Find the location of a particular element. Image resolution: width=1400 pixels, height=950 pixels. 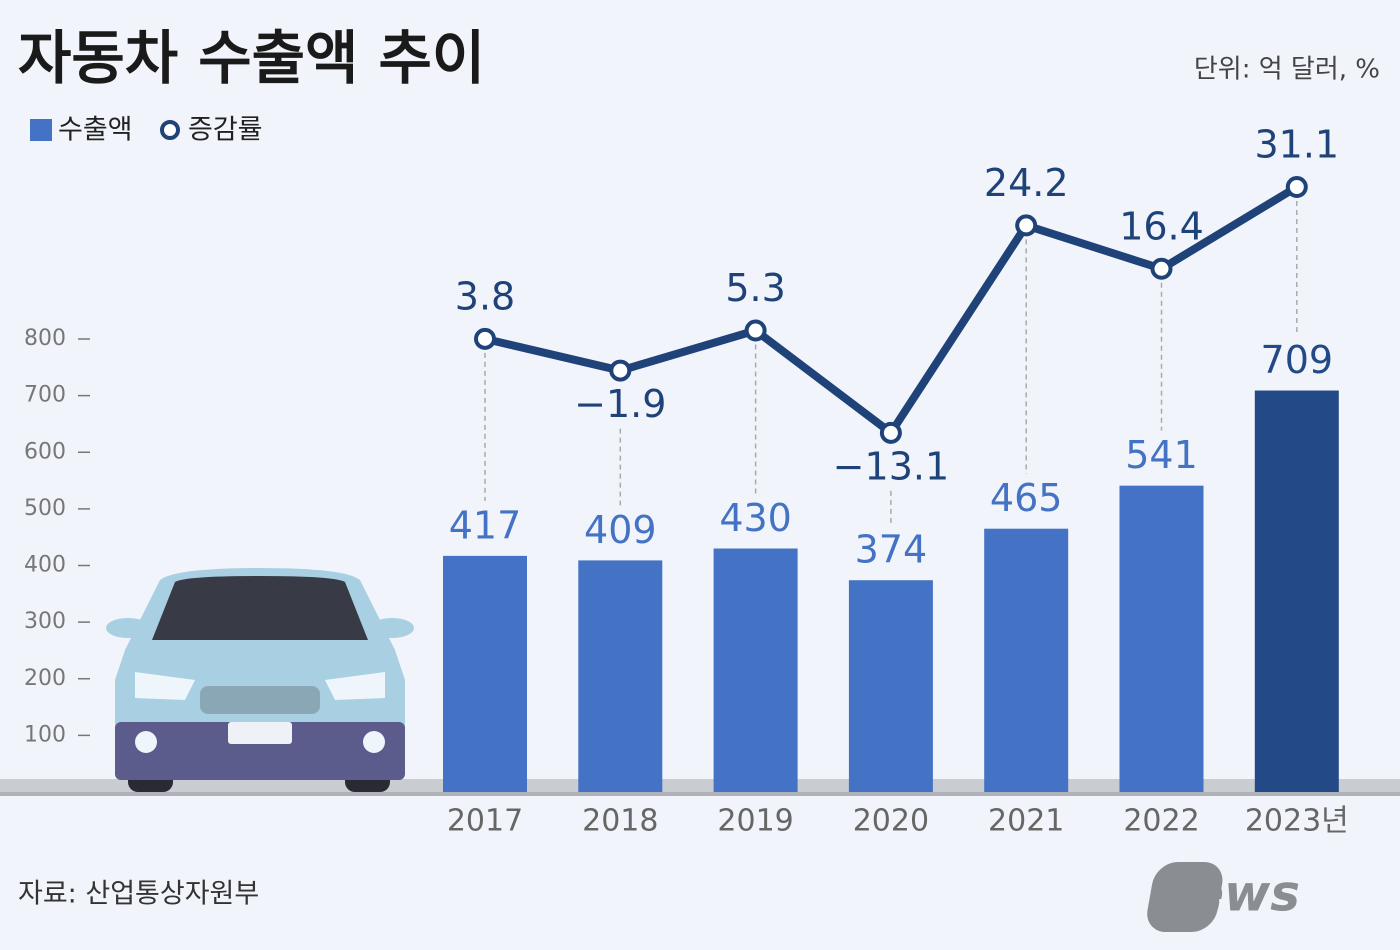

y-tick-label: 100 is located at coordinates (45, 734).